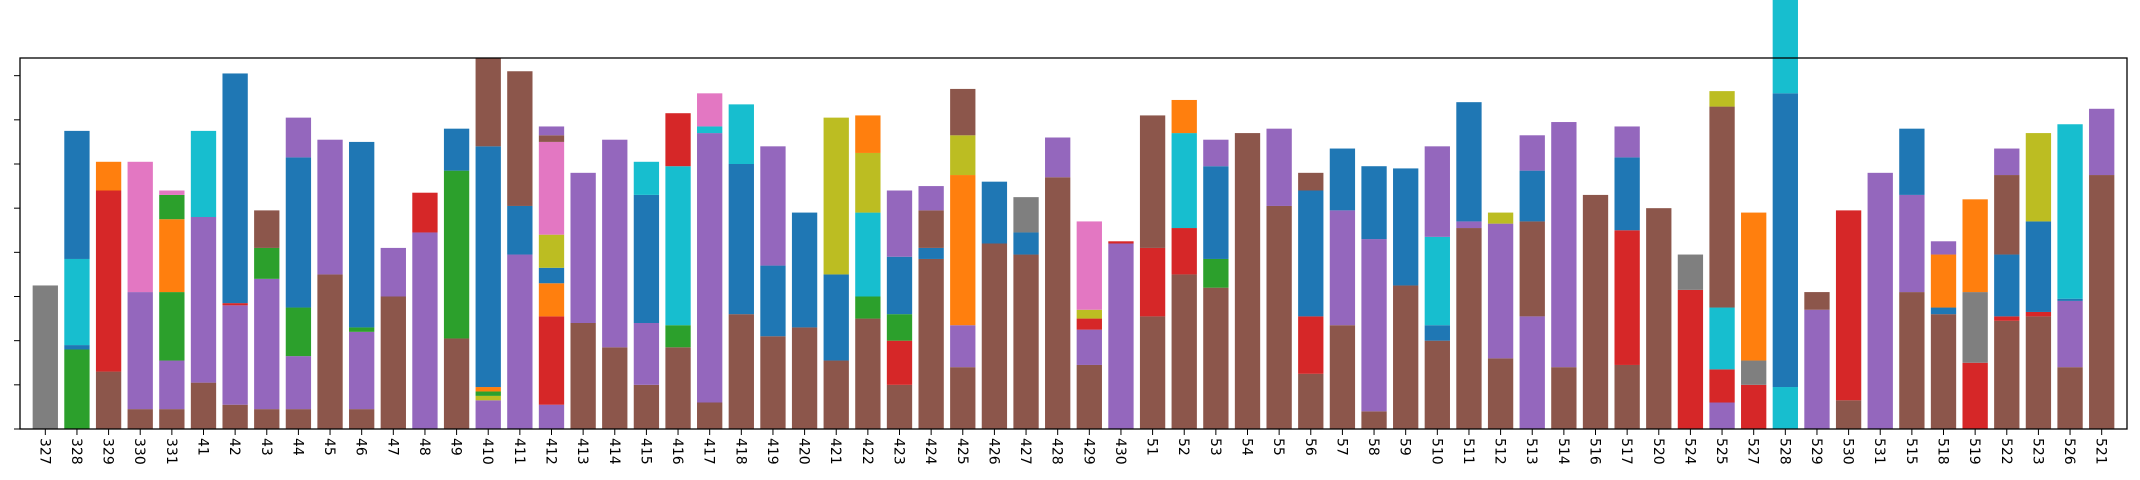 The height and width of the screenshot is (480, 2140). I want to click on x-tick-label: 517, so click(1626, 451).